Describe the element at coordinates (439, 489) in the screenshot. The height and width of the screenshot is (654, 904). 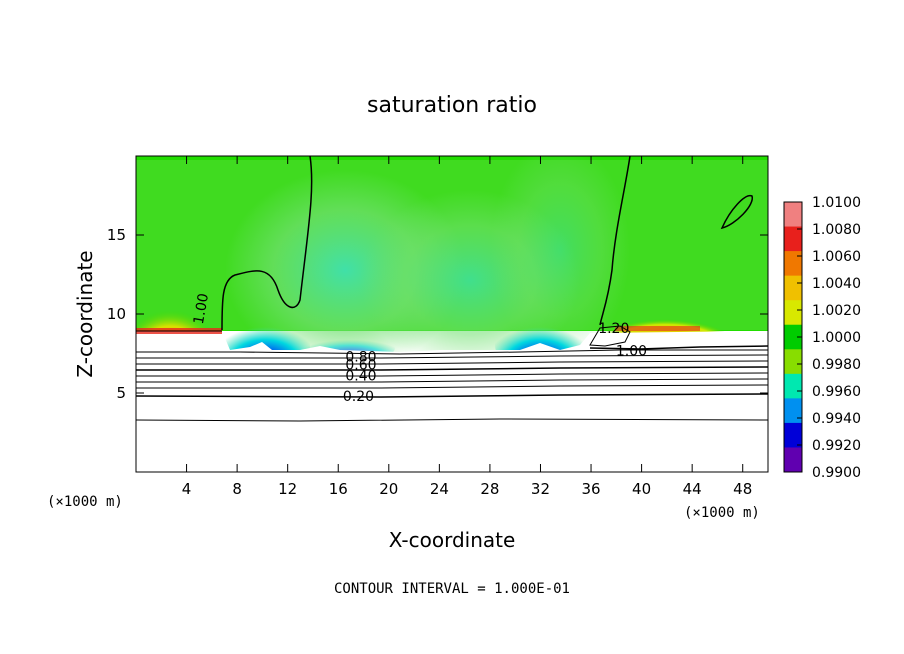
I see `x-tick-label: 24` at that location.